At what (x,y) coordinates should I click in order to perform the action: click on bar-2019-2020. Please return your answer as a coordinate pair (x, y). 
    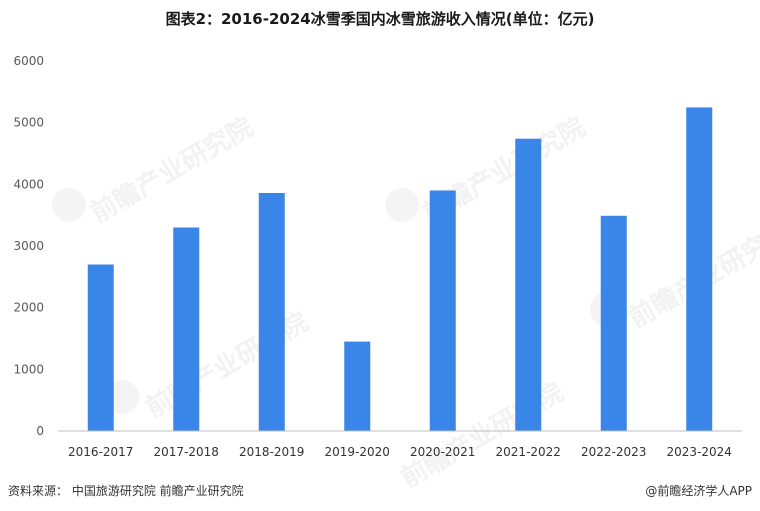
    Looking at the image, I should click on (357, 386).